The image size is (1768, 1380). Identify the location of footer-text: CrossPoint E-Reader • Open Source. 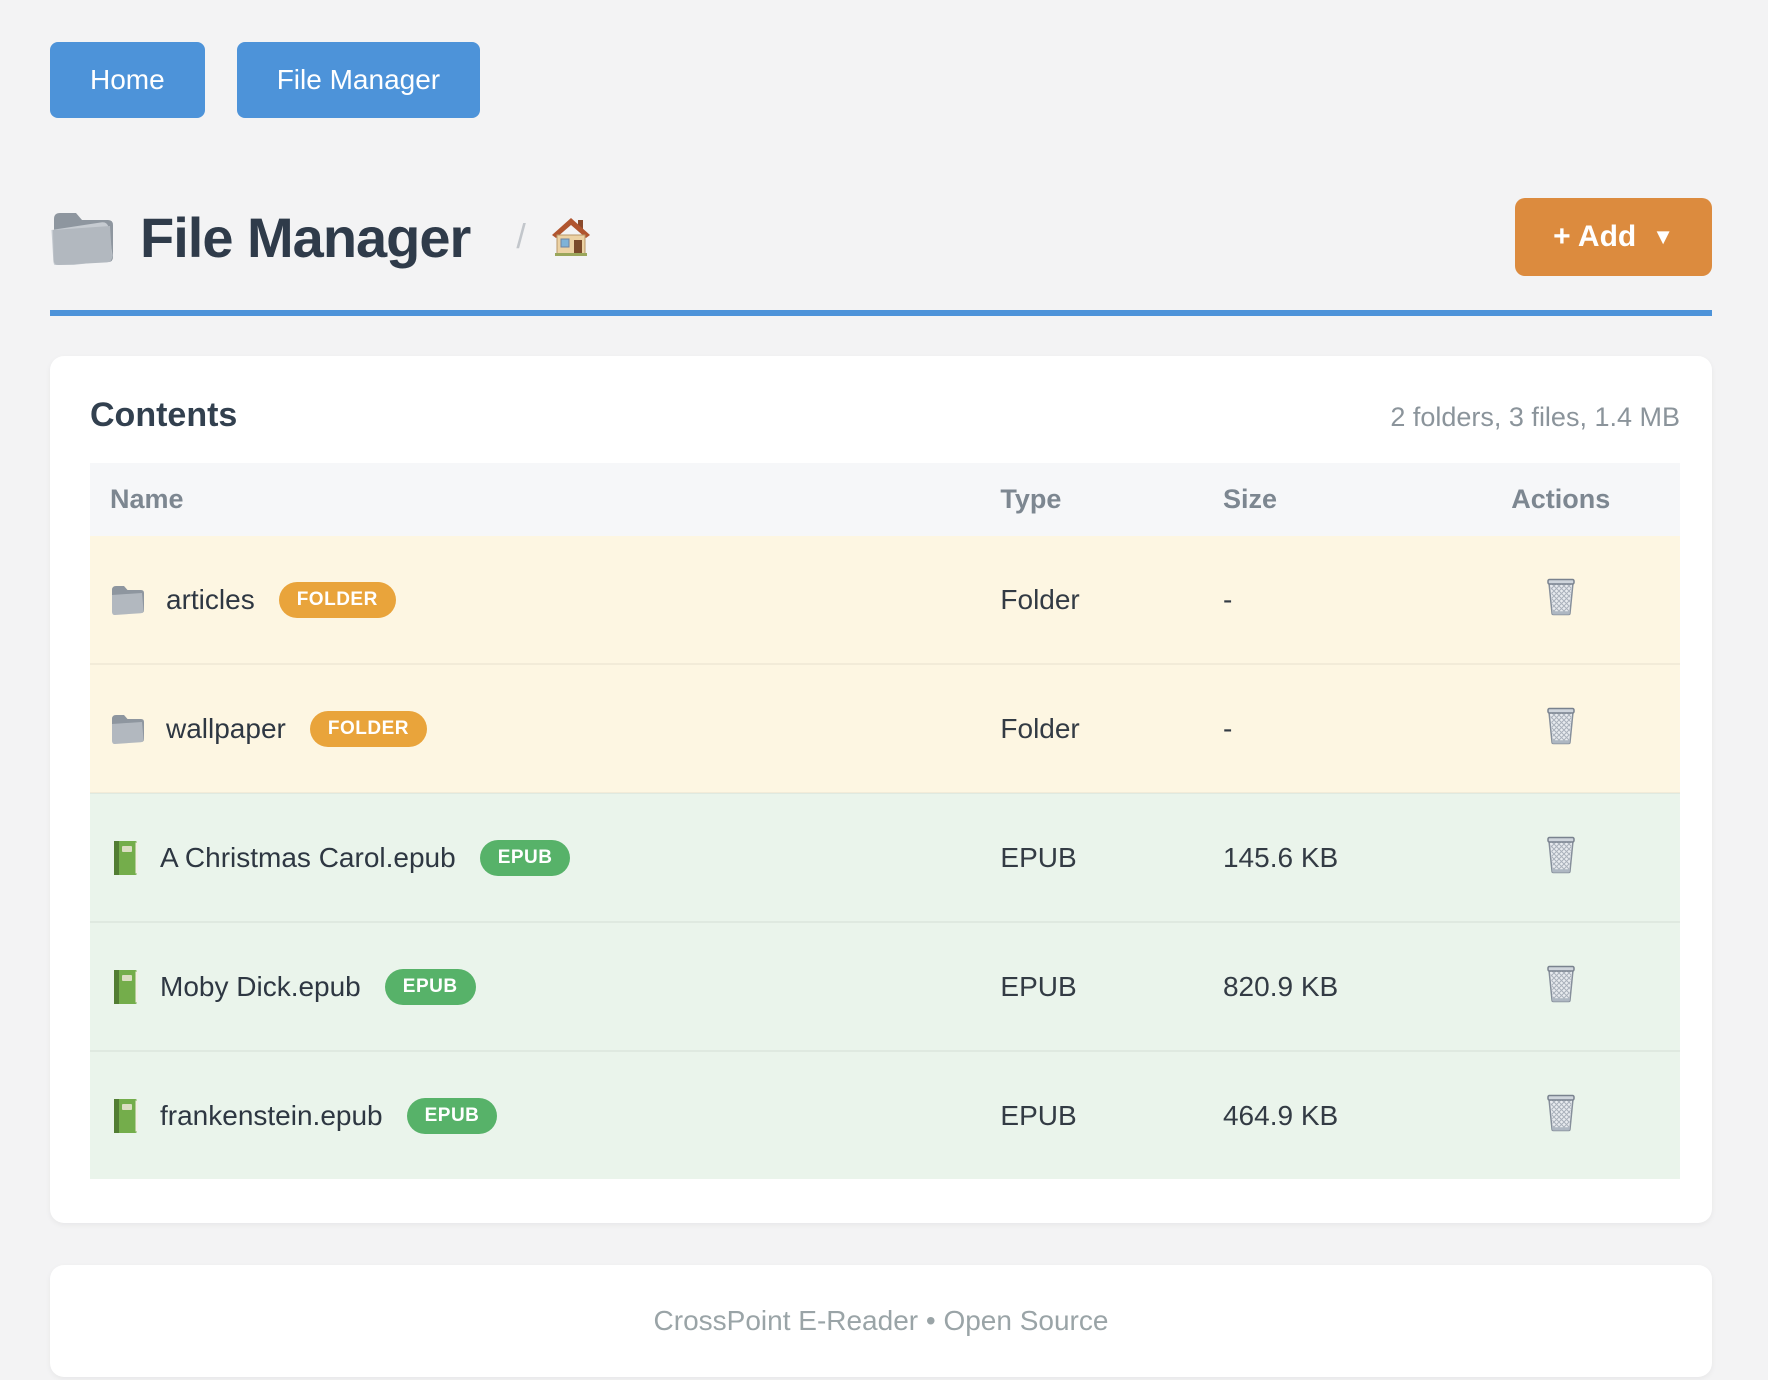
(881, 1320).